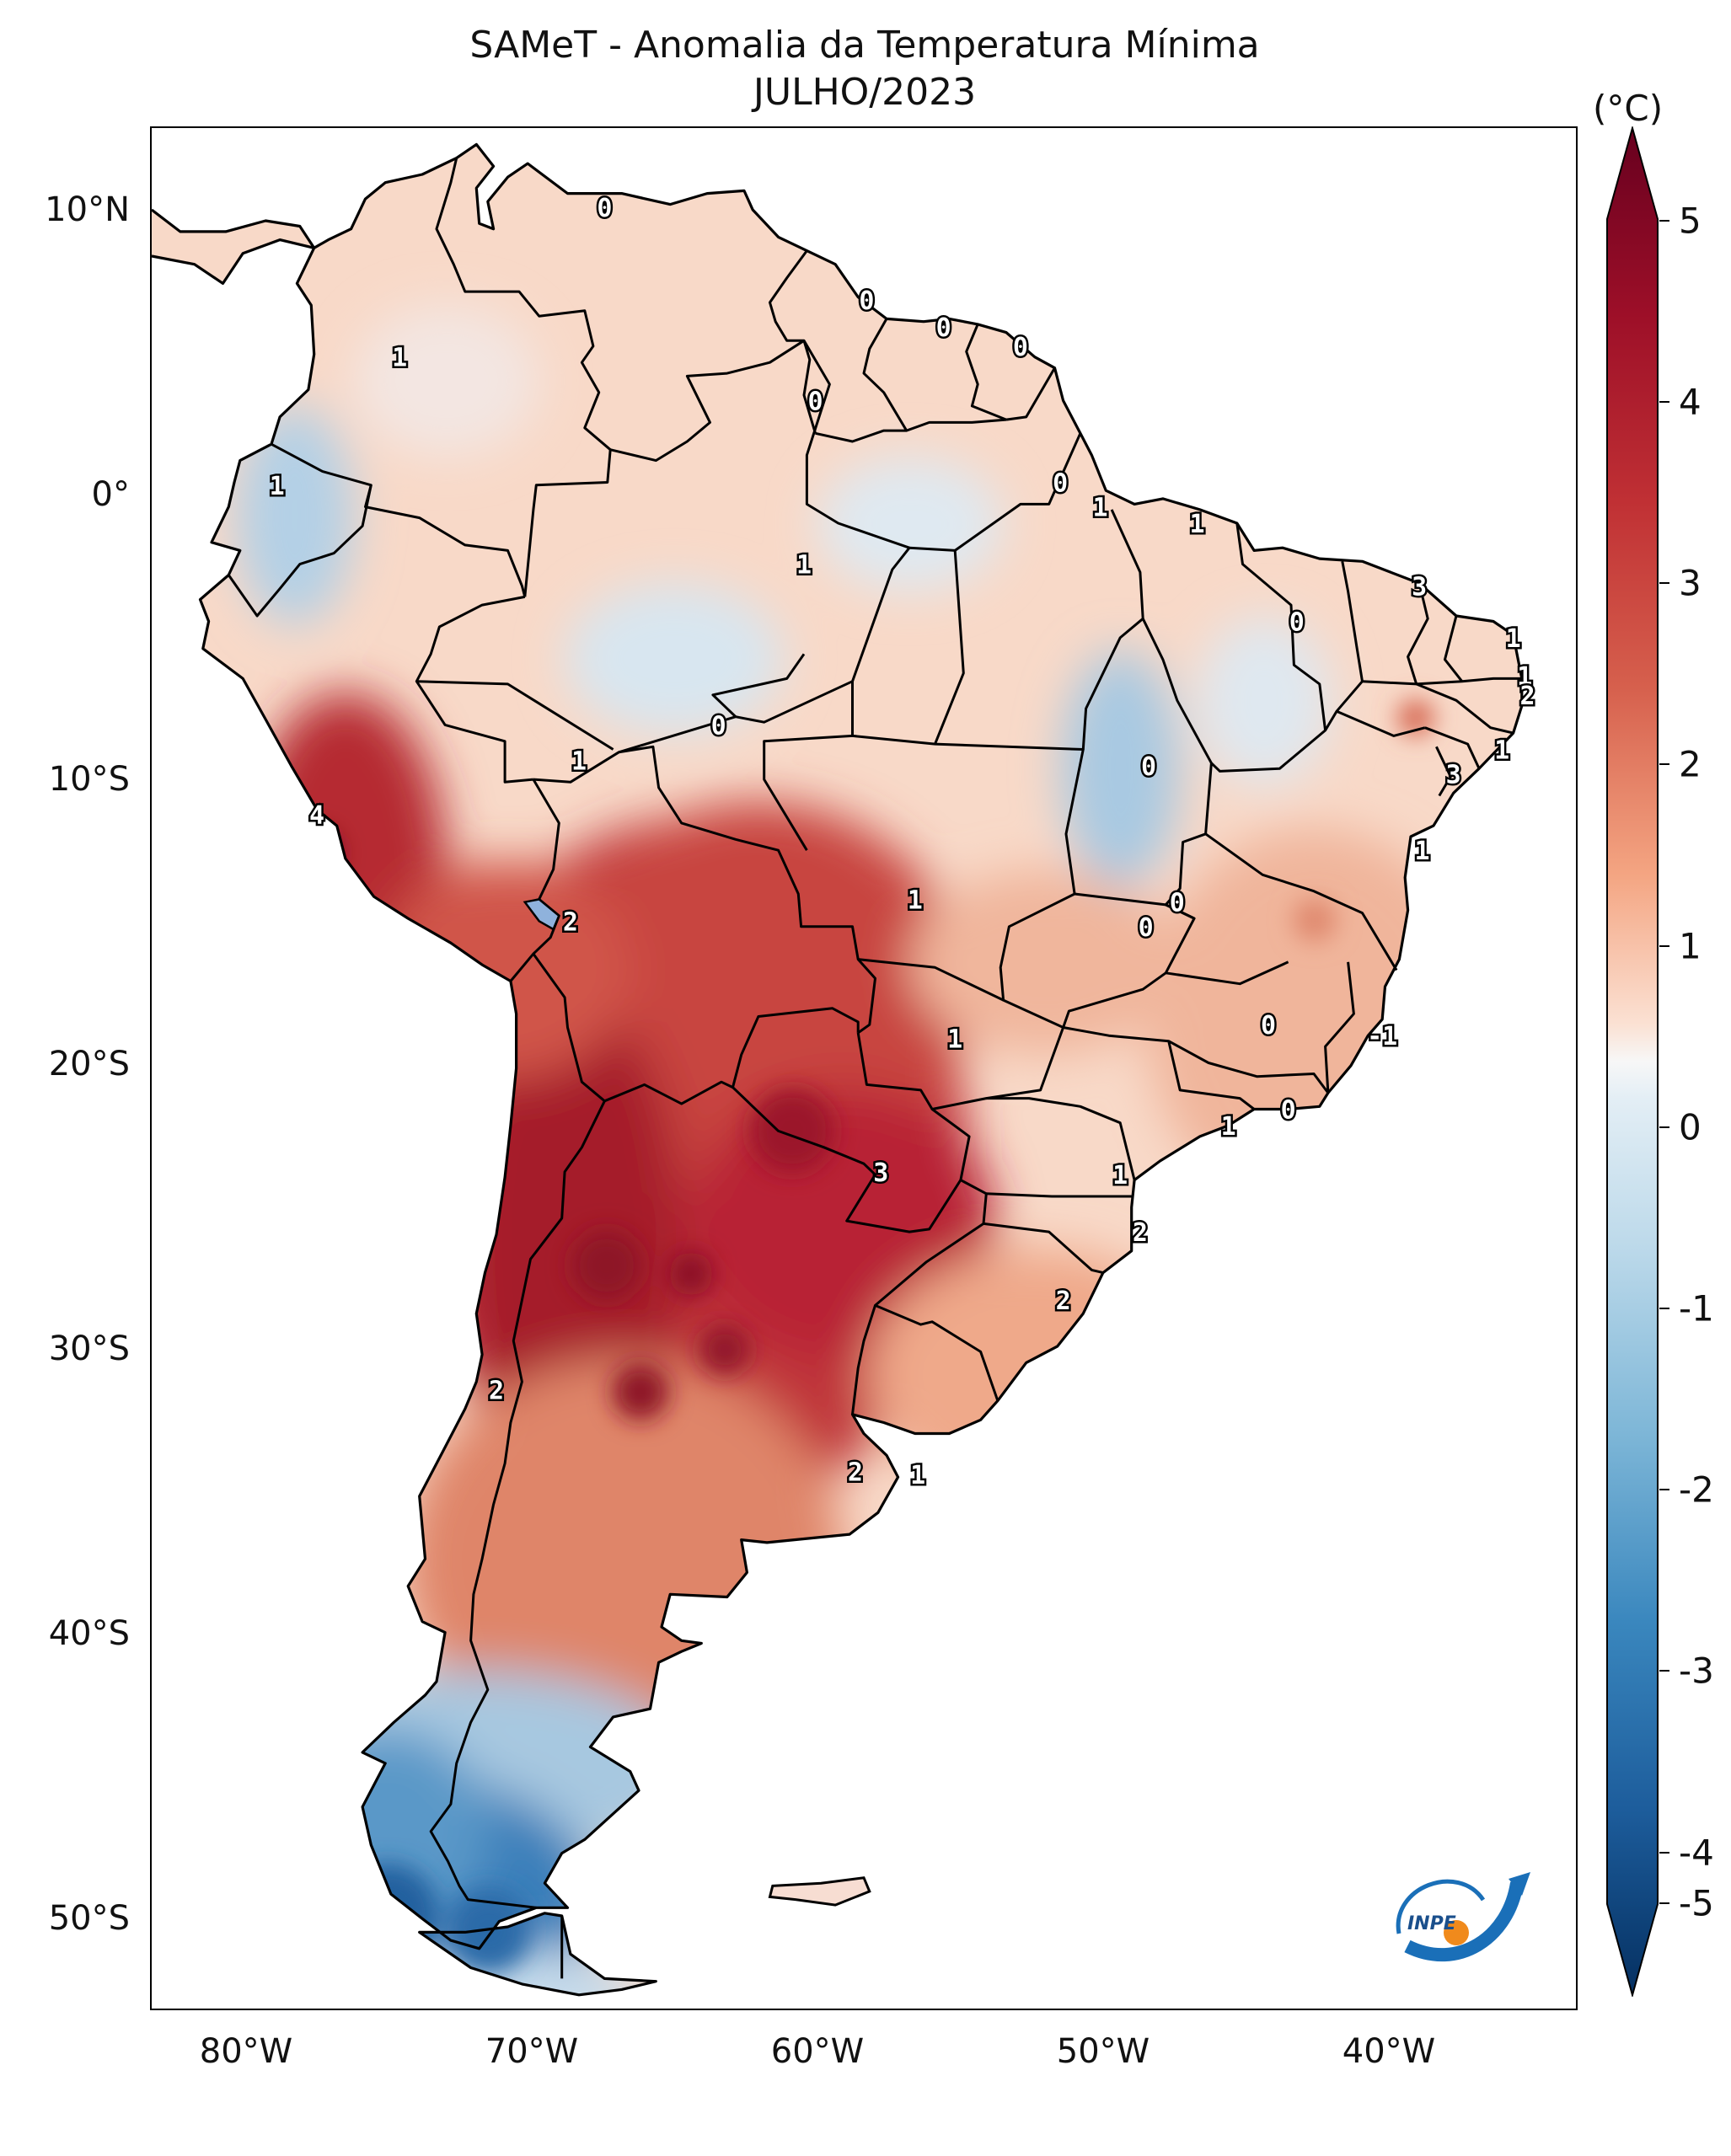 This screenshot has height=2156, width=1731. What do you see at coordinates (87, 209) in the screenshot?
I see `lat-label: 10°N` at bounding box center [87, 209].